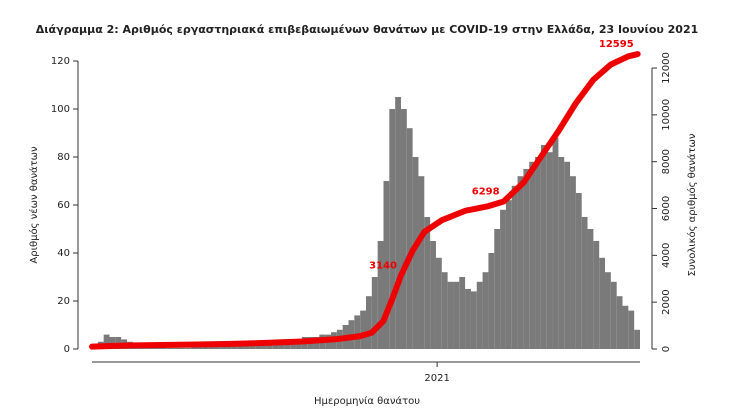 This screenshot has width=734, height=417. Describe the element at coordinates (63, 301) in the screenshot. I see `y-tick-label: 20` at that location.